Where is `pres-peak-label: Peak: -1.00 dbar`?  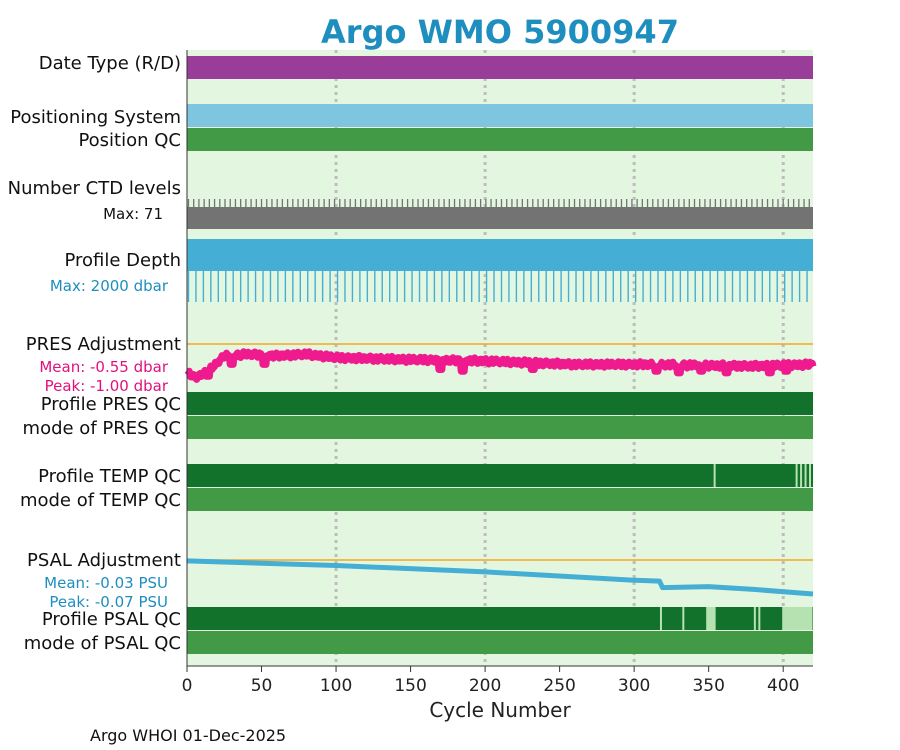
pres-peak-label: Peak: -1.00 dbar is located at coordinates (107, 386).